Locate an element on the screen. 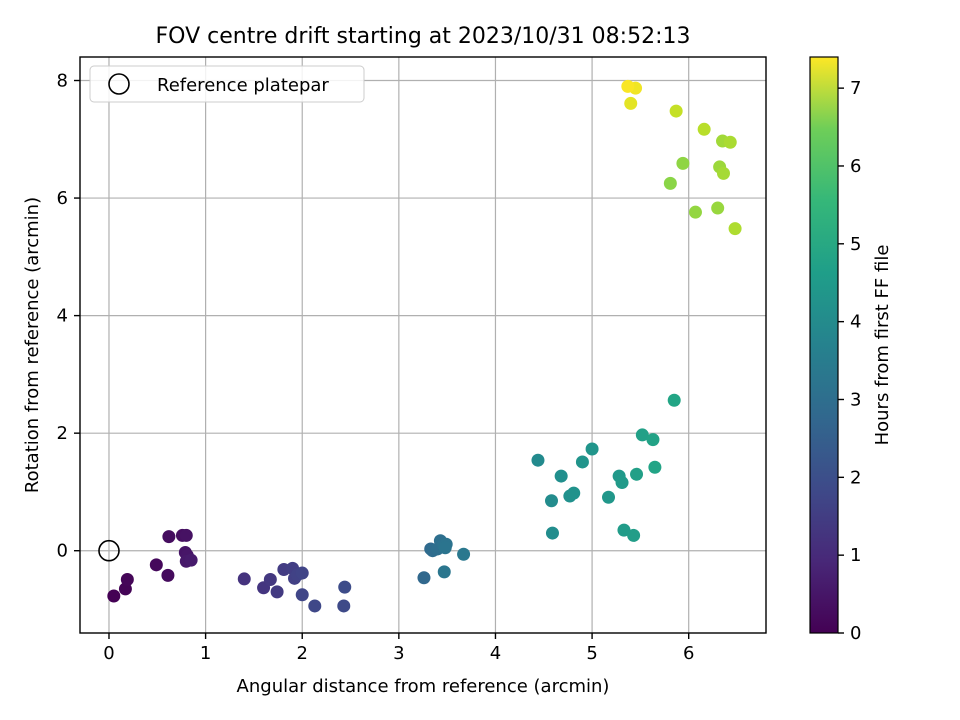 The image size is (960, 720). colorbar-tick-label: 4 is located at coordinates (855, 322).